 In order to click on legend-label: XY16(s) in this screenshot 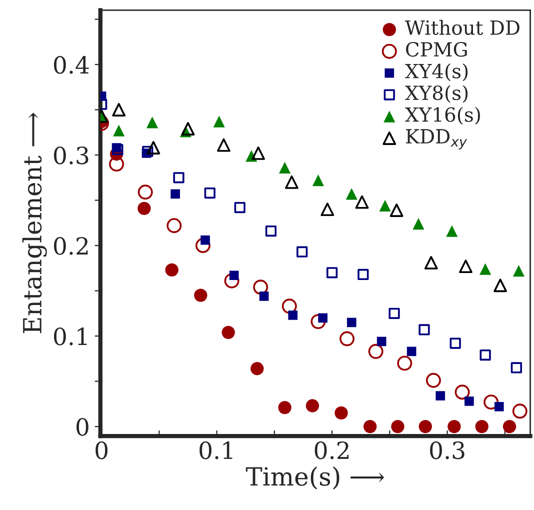, I will do `click(442, 115)`.